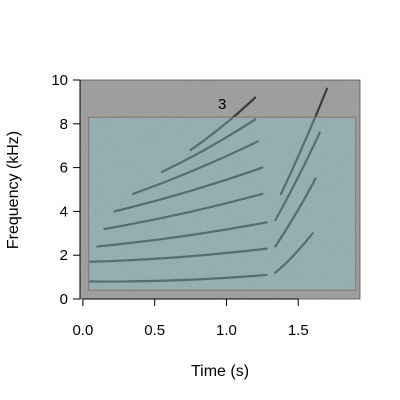  Describe the element at coordinates (190, 318) in the screenshot. I see `x-axis: 0.0 0.5 1.0 1.5` at that location.